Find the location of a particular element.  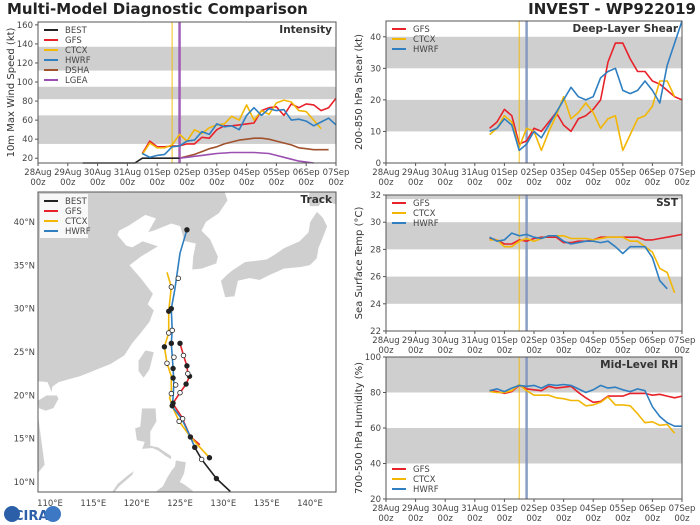

y-tick-label: 0 is located at coordinates (378, 164).